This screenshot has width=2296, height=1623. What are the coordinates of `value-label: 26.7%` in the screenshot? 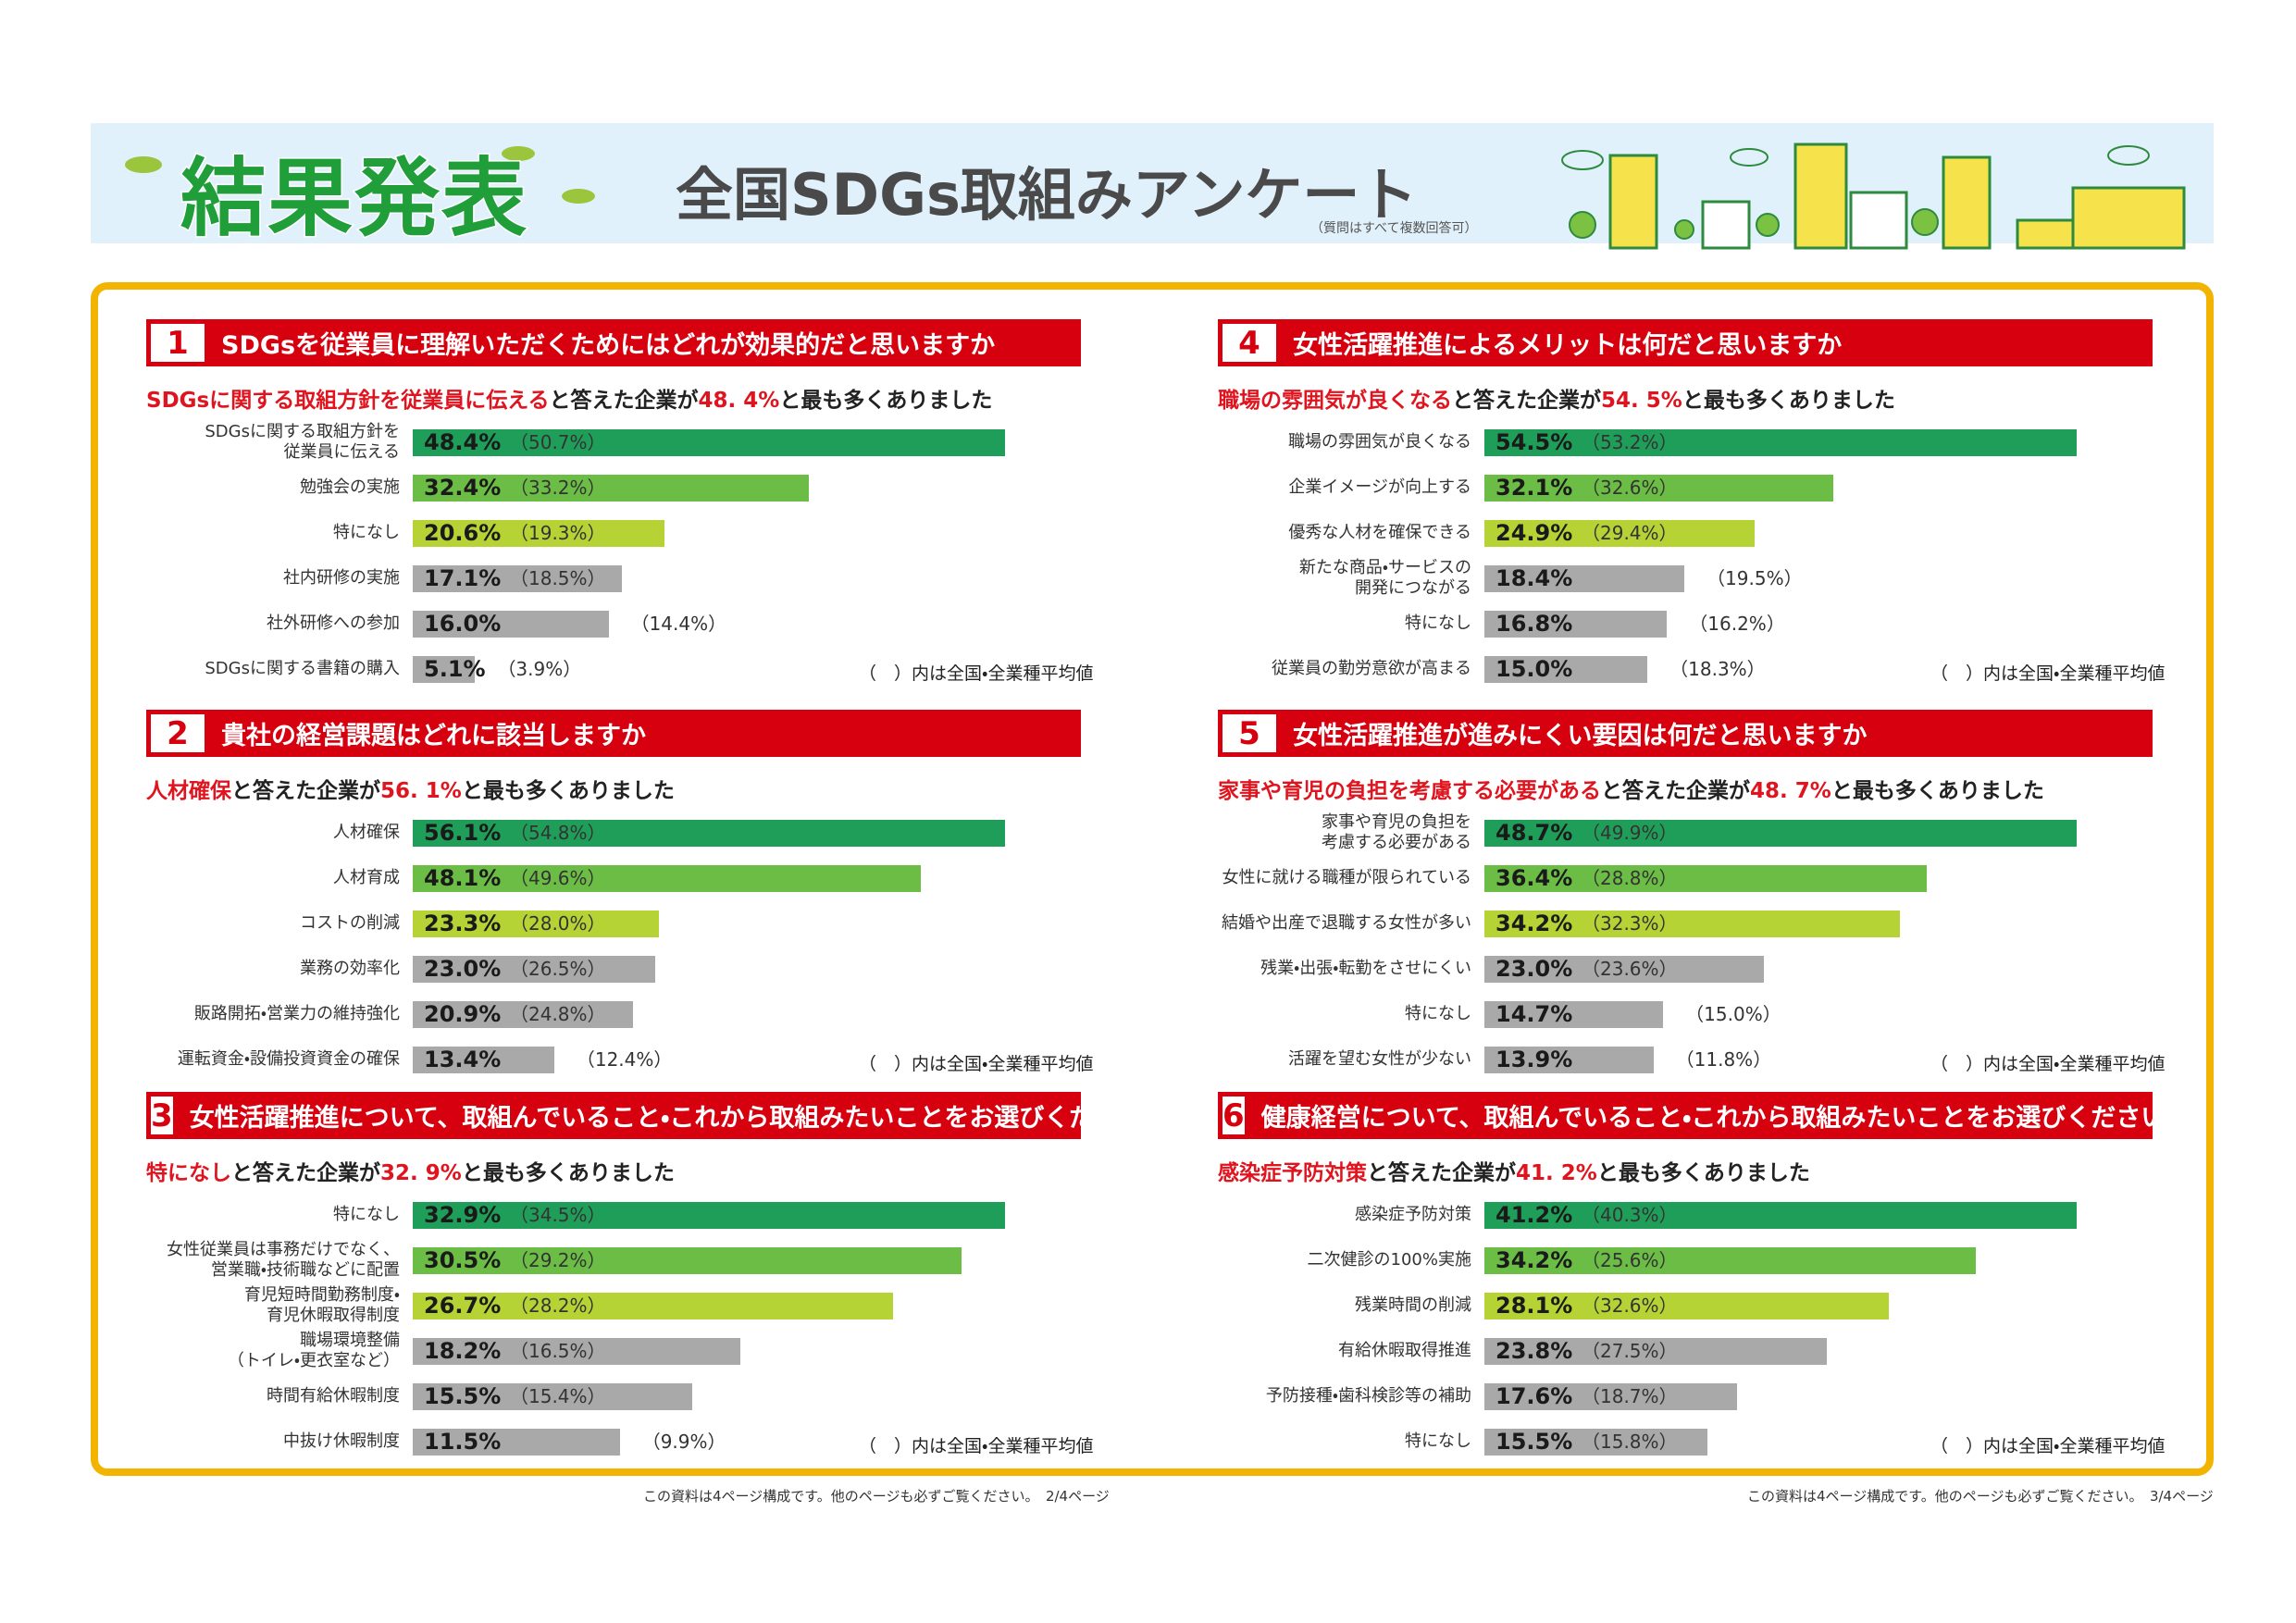 It's located at (463, 1306).